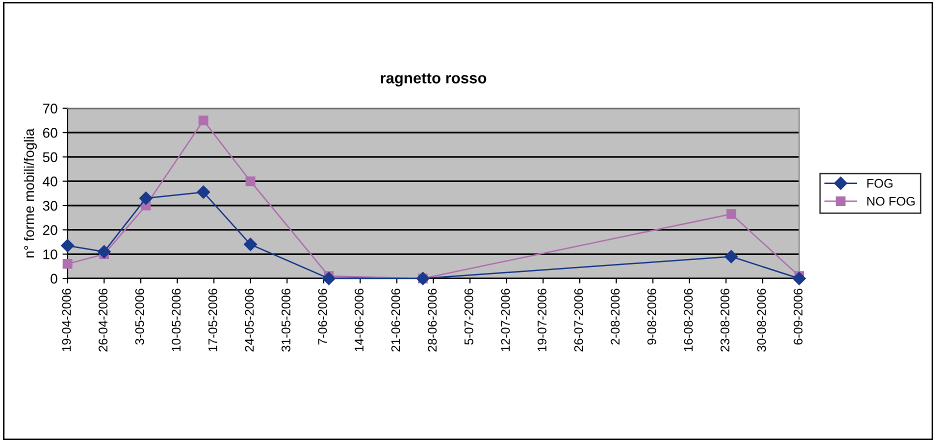  What do you see at coordinates (798, 316) in the screenshot?
I see `x-tick-label: 6-09-2006` at bounding box center [798, 316].